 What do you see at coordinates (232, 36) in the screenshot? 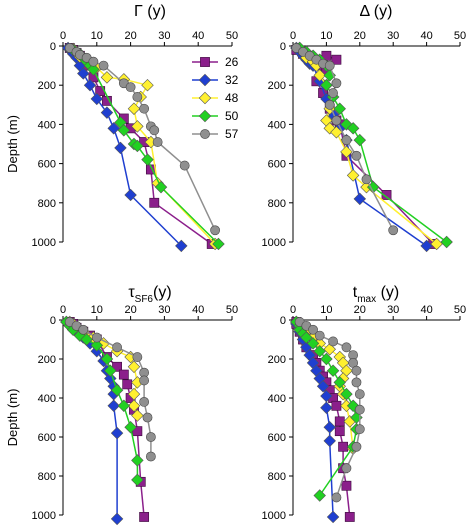
I see `x-tick-label: 50` at bounding box center [232, 36].